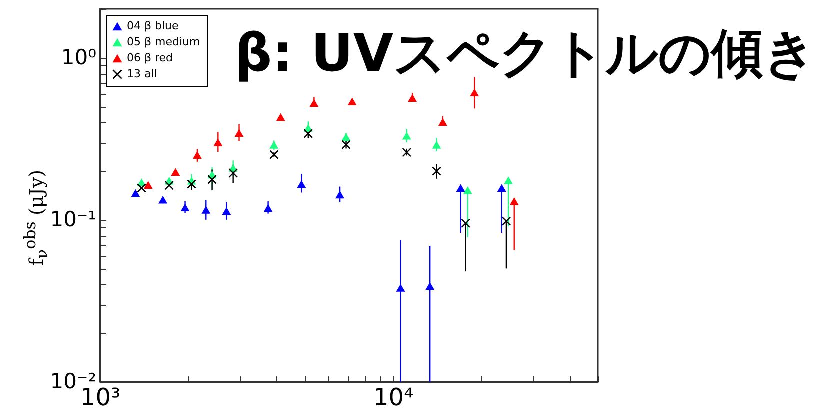 The image size is (819, 410). What do you see at coordinates (163, 42) in the screenshot?
I see `legend-label: 05 β medium` at bounding box center [163, 42].